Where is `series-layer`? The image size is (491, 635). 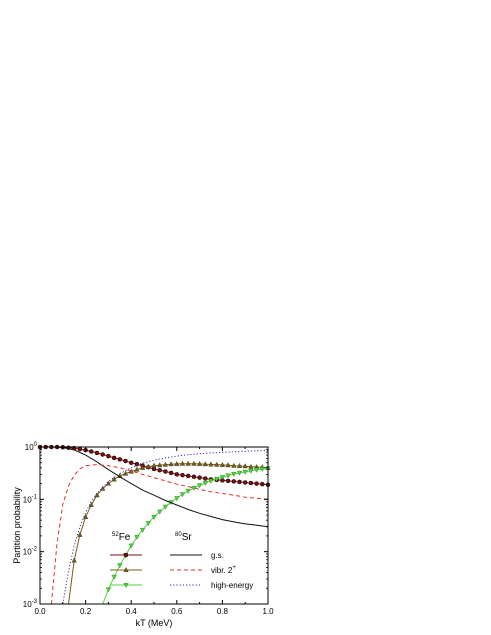
series-layer is located at coordinates (154, 524).